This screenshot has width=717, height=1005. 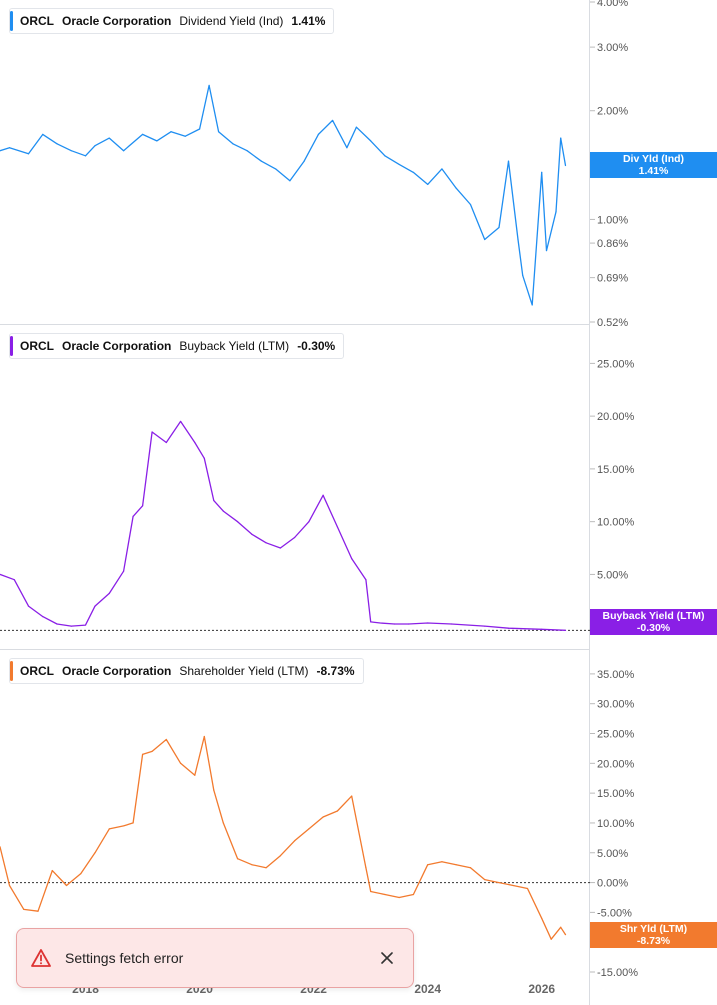 I want to click on error-toast: Settings fetch error, so click(x=215, y=958).